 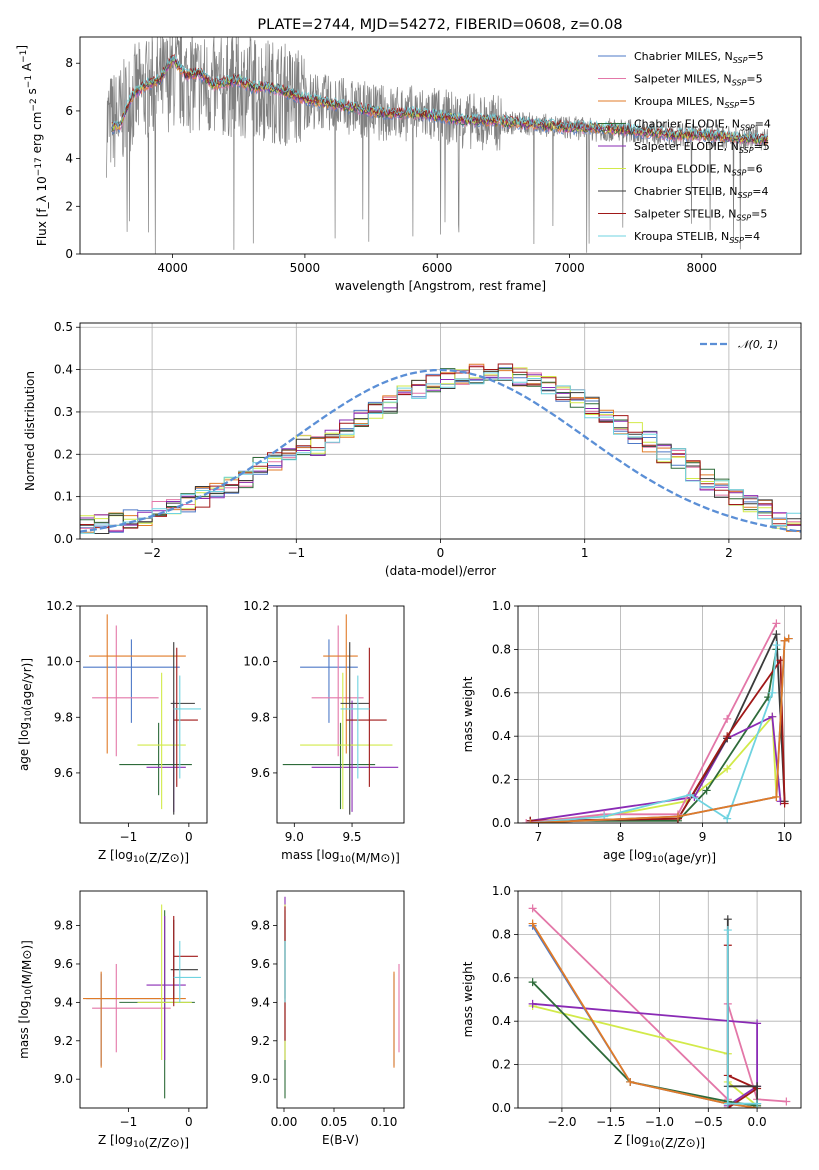 What do you see at coordinates (697, 237) in the screenshot?
I see `legend-label-kroupa-stelib: Kroupa STELIB, NSSP=4` at bounding box center [697, 237].